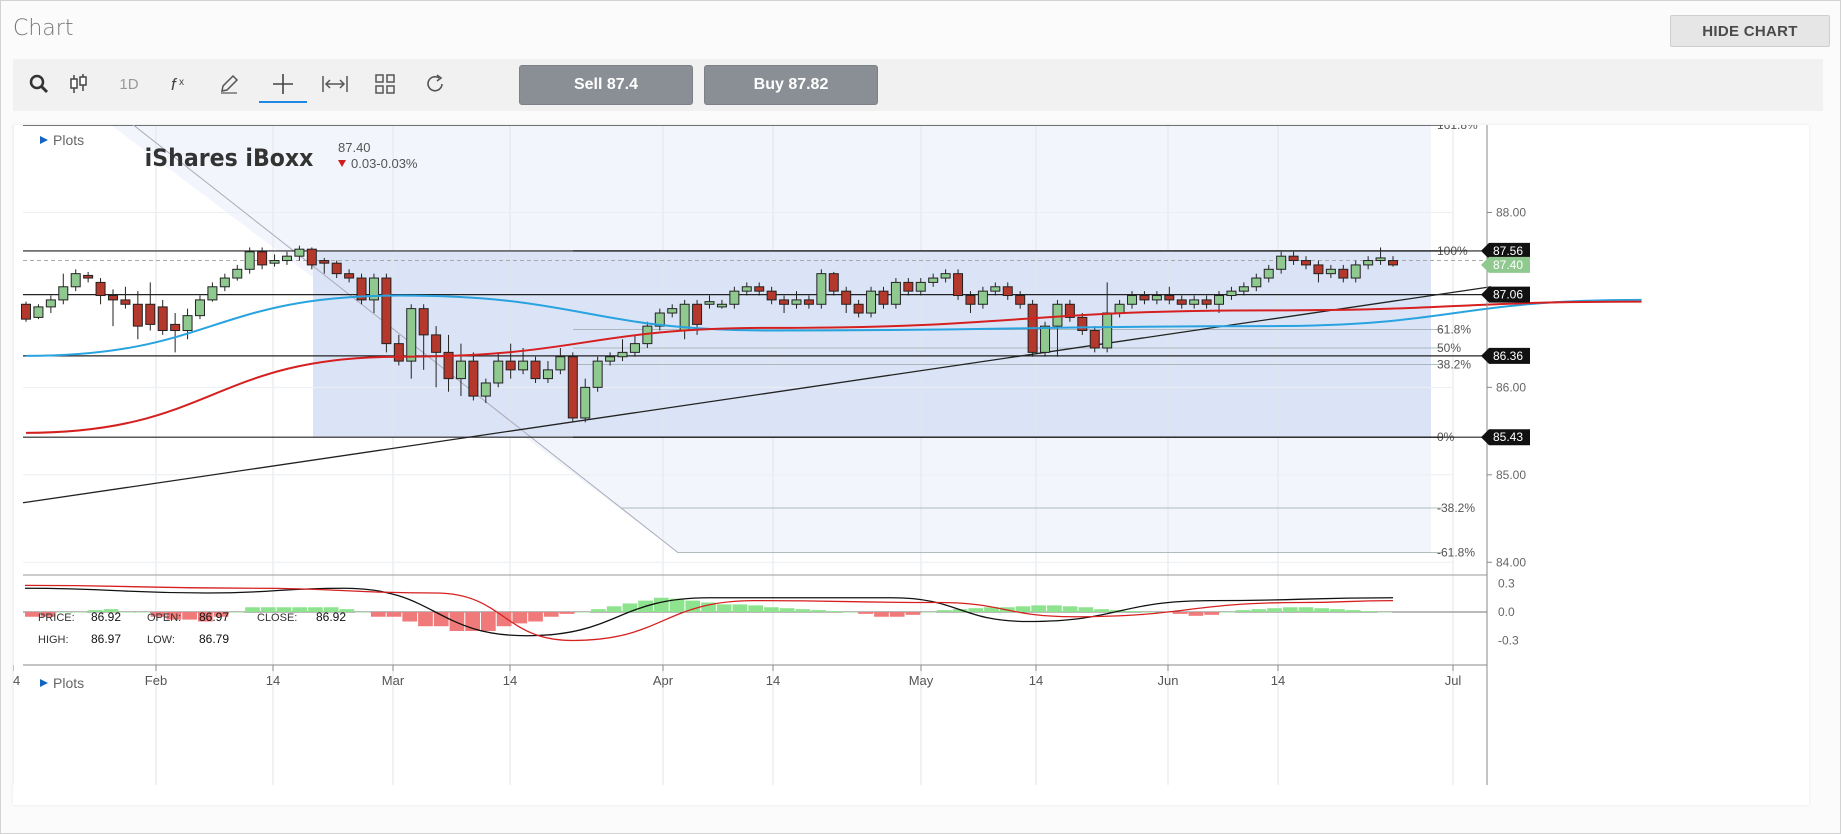  I want to click on candles-icon, so click(79, 84).